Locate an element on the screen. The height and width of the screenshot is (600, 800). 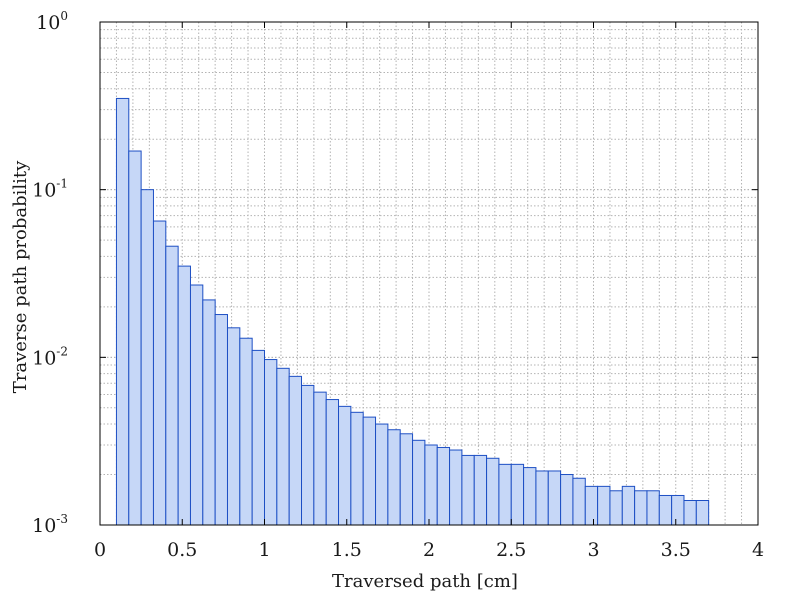
y-axis-label: Traverse path probability is located at coordinates (20, 276).